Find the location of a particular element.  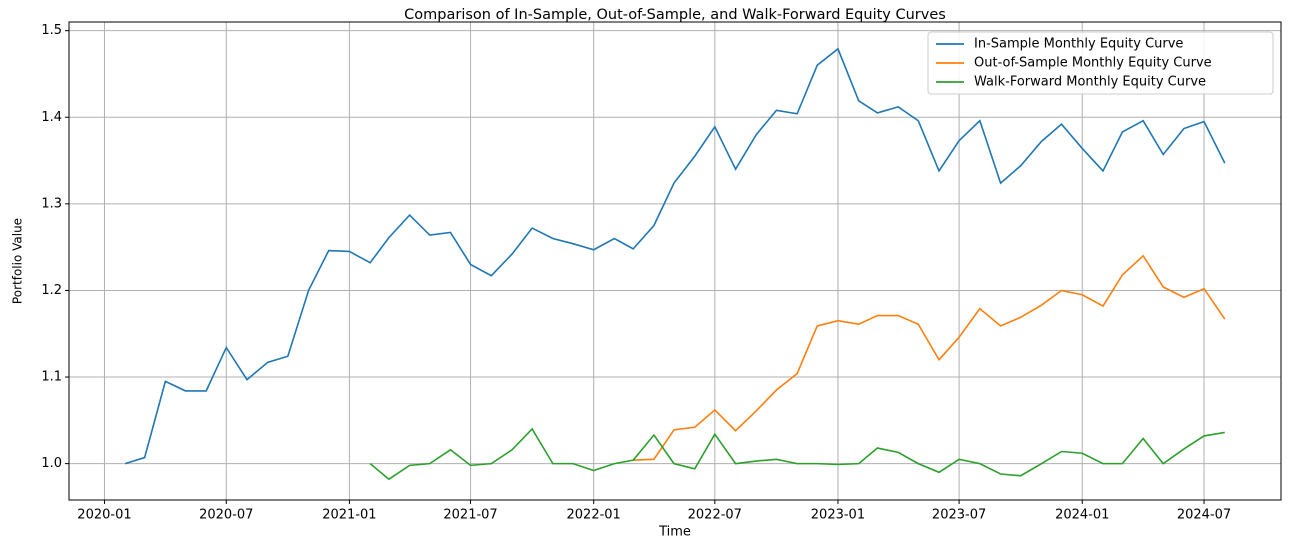

legend-label: Walk-Forward Monthly Equity Curve is located at coordinates (1090, 82).